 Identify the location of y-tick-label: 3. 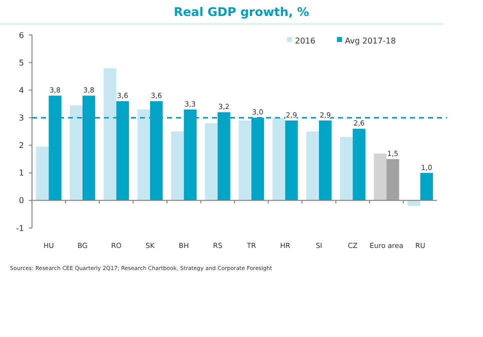
(21, 118).